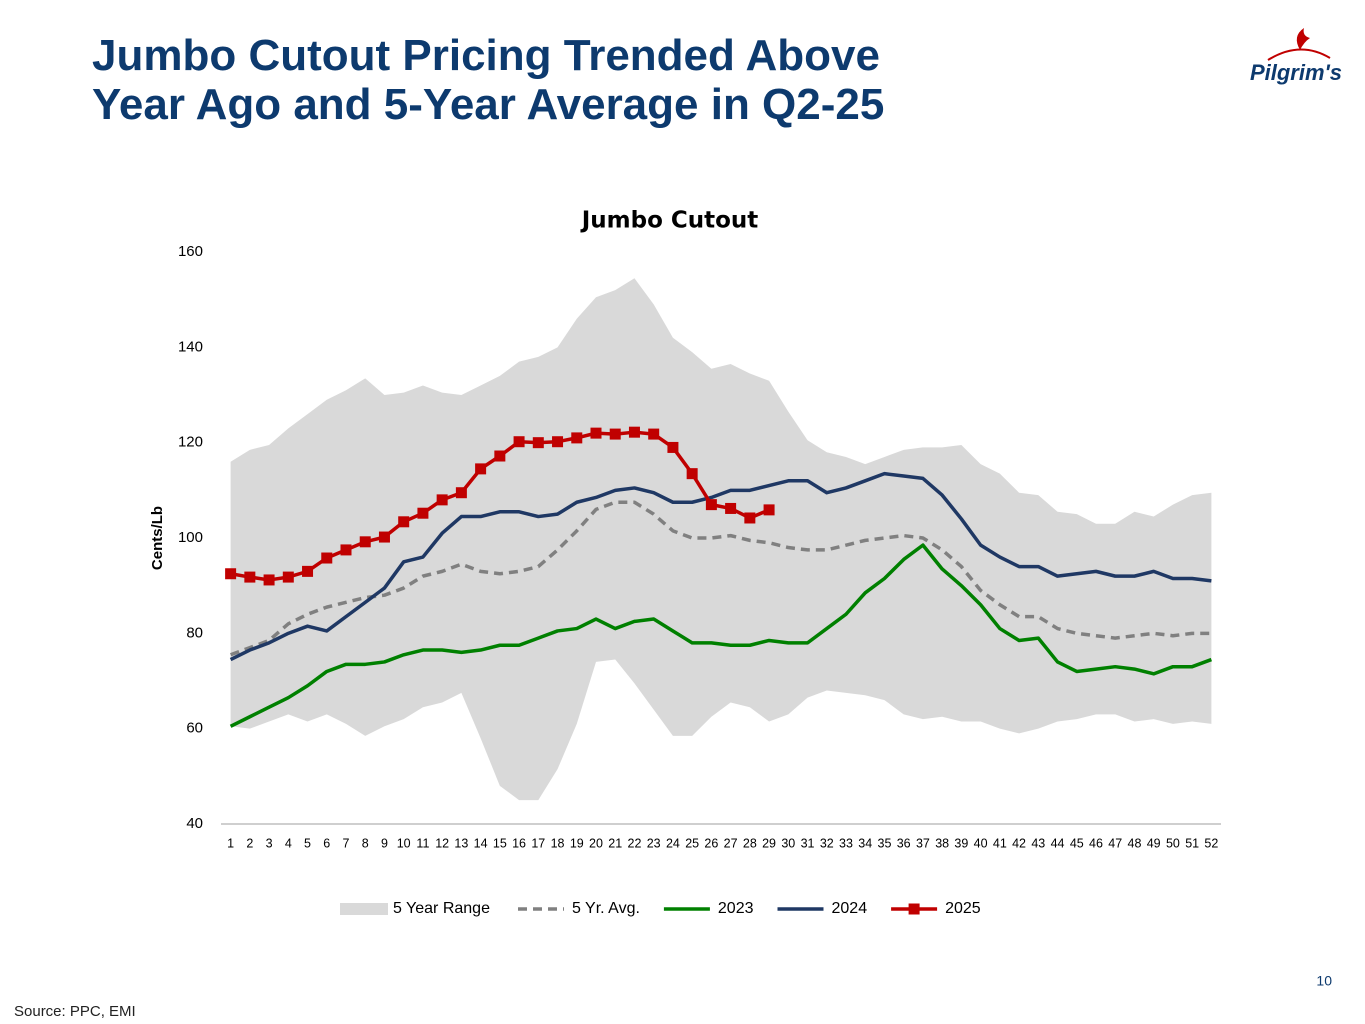  I want to click on slide-title: Jumbo Cutout Pricing Trended Above, so click(486, 55).